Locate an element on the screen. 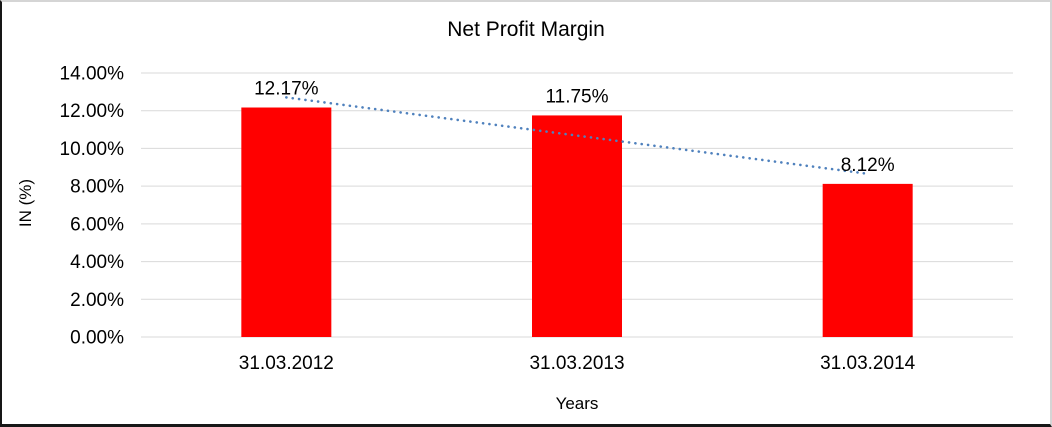 The image size is (1052, 427). y-tick-label: 6.00% is located at coordinates (97, 224).